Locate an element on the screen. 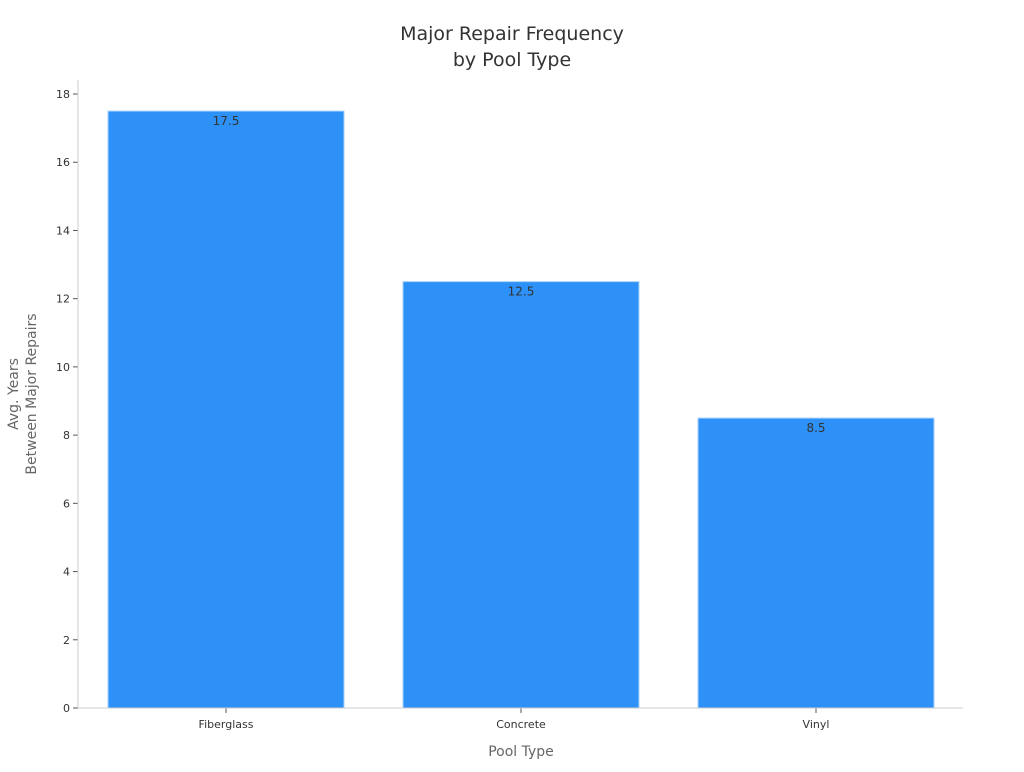 The width and height of the screenshot is (1024, 772). y-tick-label: 6 is located at coordinates (66, 503).